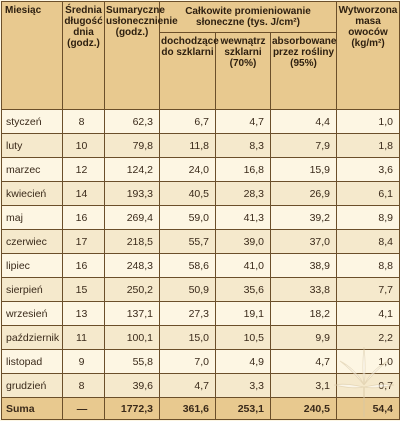 The height and width of the screenshot is (421, 400). I want to click on cell-day-length: 13, so click(83, 313).